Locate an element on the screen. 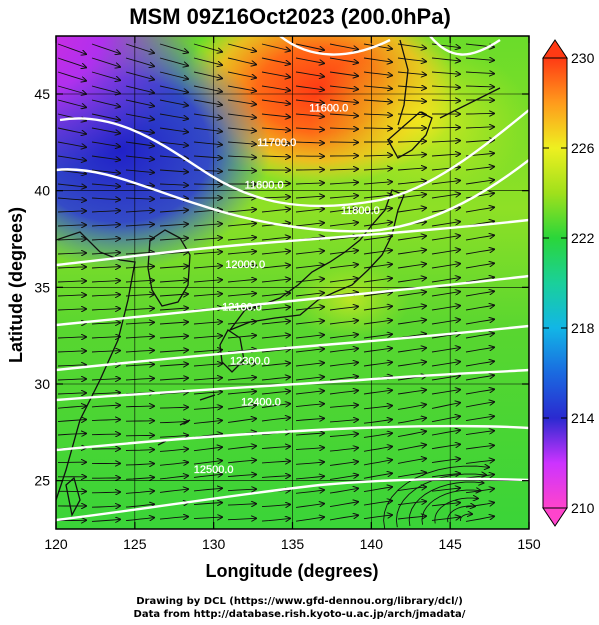 Image resolution: width=599 pixels, height=625 pixels. colorbar: 230 226 222 218 214 210 is located at coordinates (568, 283).